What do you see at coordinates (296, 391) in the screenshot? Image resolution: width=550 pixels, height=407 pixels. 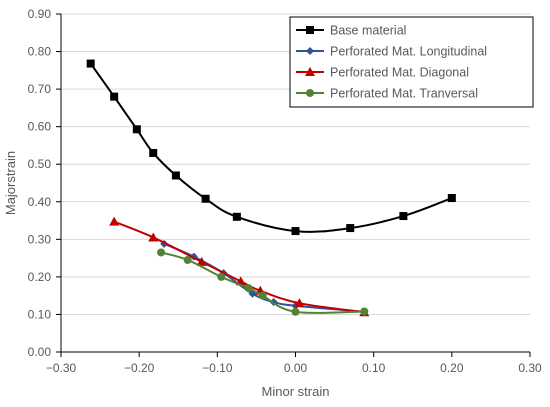 I see `x-axis-label: Minor strain` at bounding box center [296, 391].